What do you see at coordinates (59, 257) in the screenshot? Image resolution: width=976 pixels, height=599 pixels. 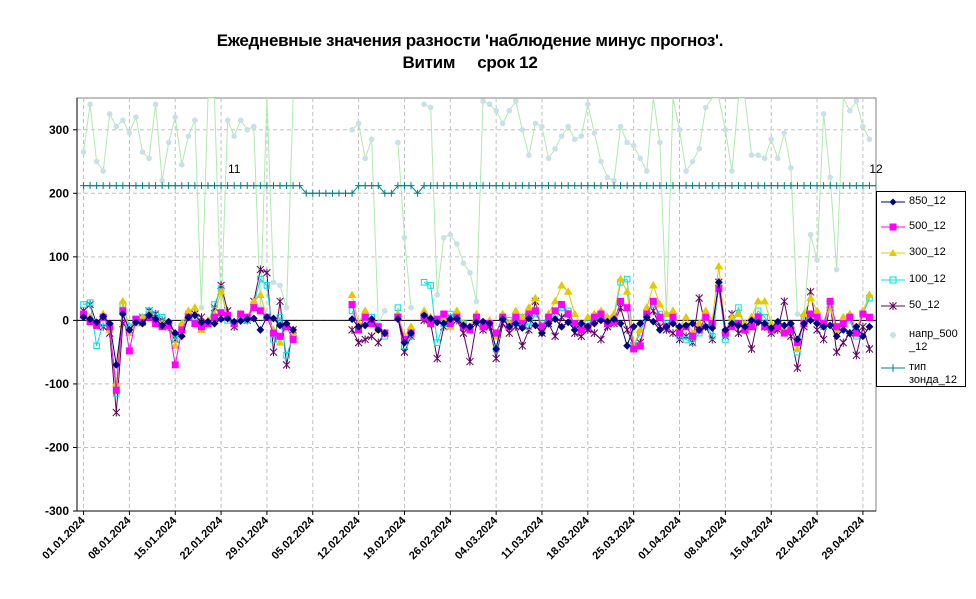 I see `y-tick-label: 100` at bounding box center [59, 257].